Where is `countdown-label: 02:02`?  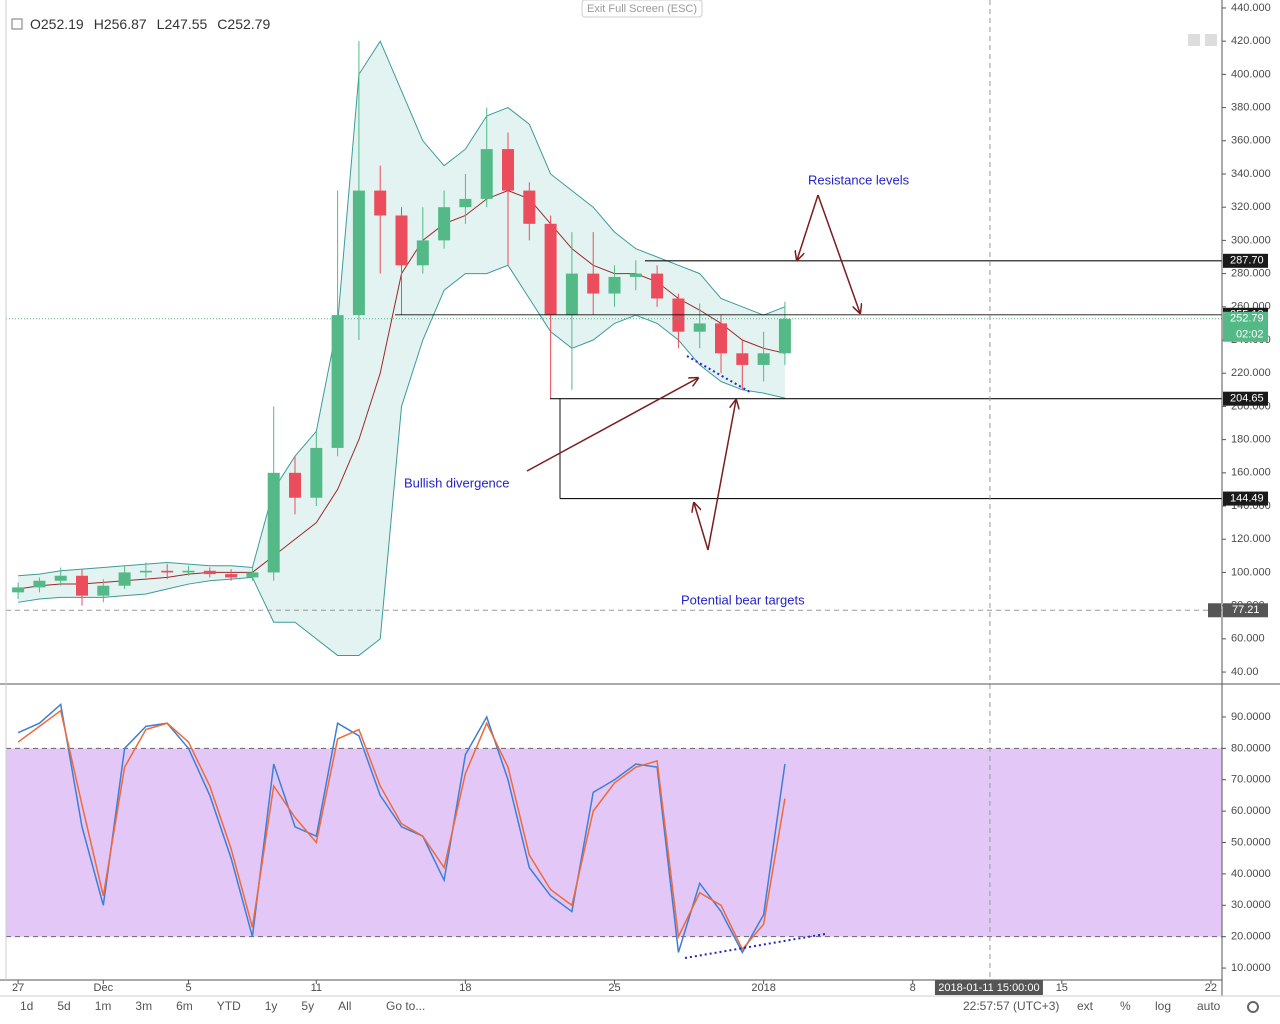
countdown-label: 02:02 is located at coordinates (1250, 335).